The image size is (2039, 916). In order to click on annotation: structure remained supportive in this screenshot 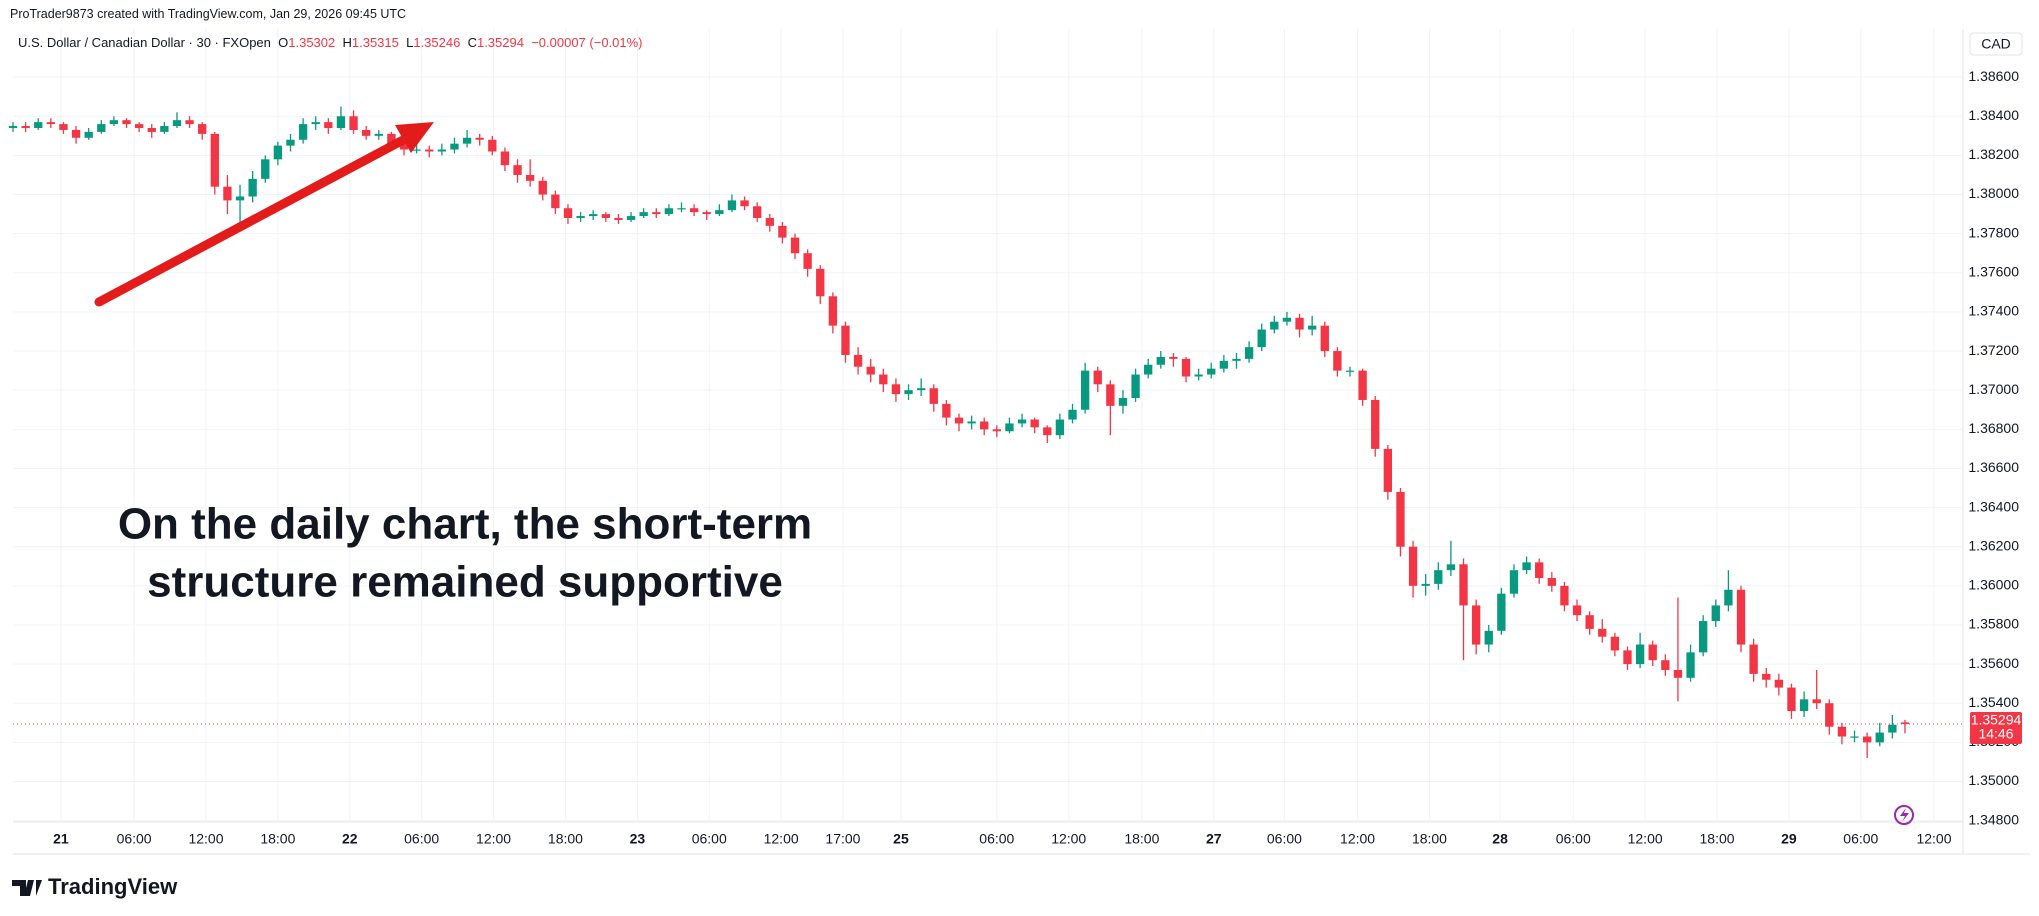, I will do `click(465, 582)`.